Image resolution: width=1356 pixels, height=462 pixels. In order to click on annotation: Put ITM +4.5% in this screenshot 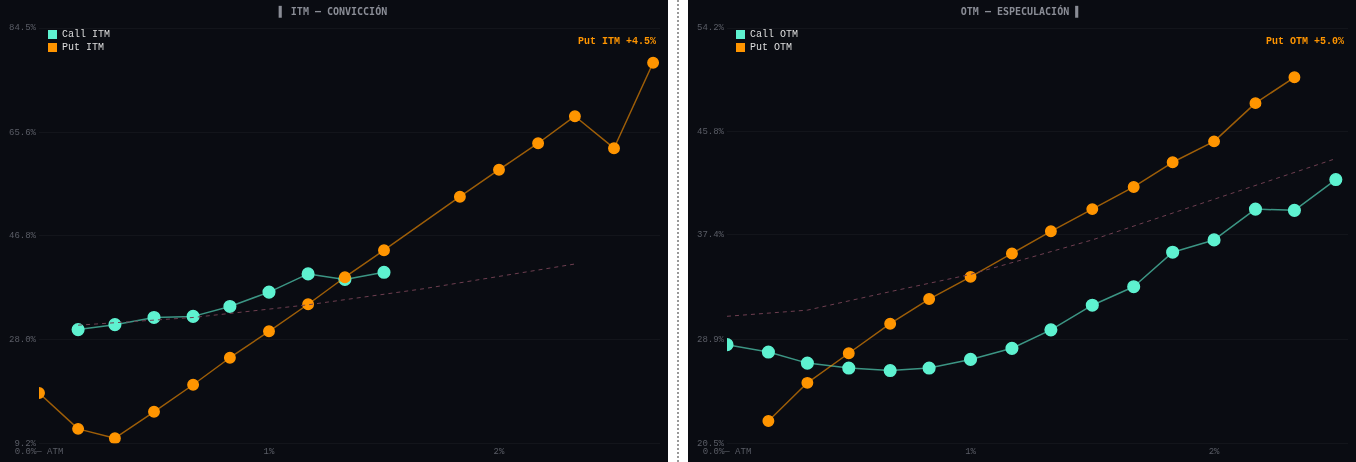, I will do `click(616, 41)`.